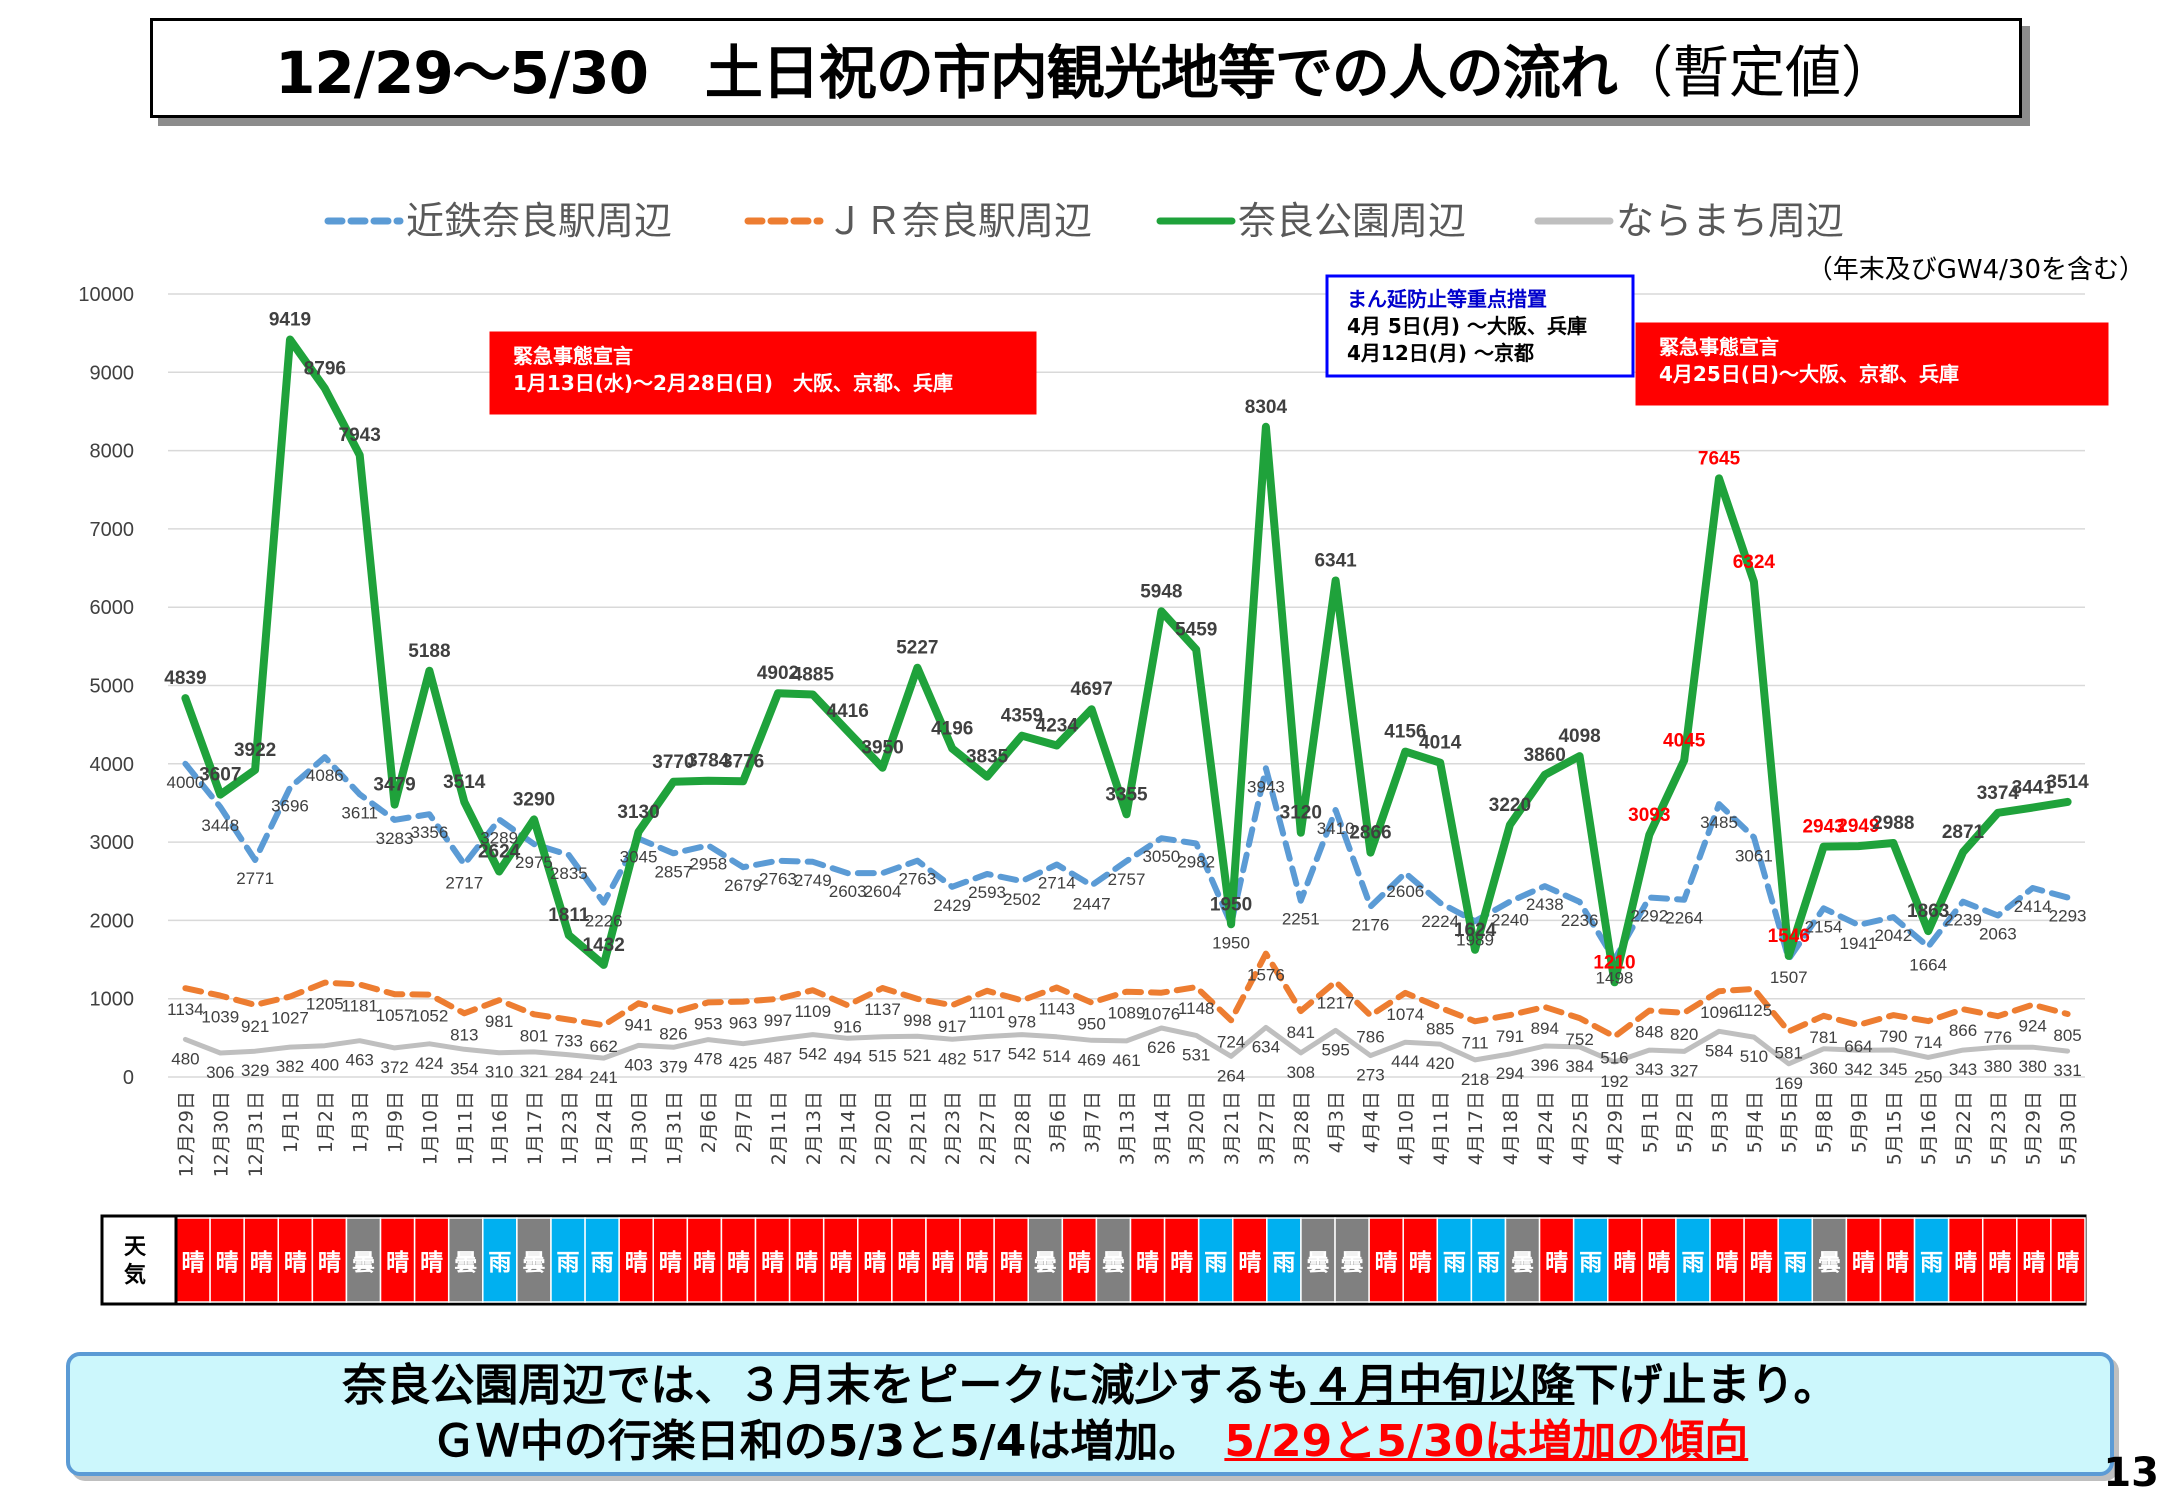 Image resolution: width=2167 pixels, height=1500 pixels. What do you see at coordinates (1371, 1122) in the screenshot?
I see `x-tick-label: 4月4日` at bounding box center [1371, 1122].